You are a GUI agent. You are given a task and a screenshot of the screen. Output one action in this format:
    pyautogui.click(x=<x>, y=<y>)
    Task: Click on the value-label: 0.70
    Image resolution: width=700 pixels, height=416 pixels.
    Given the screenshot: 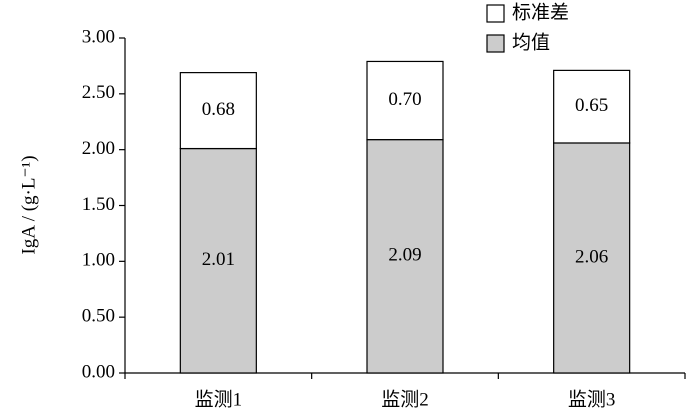 What is the action you would take?
    pyautogui.click(x=404, y=99)
    